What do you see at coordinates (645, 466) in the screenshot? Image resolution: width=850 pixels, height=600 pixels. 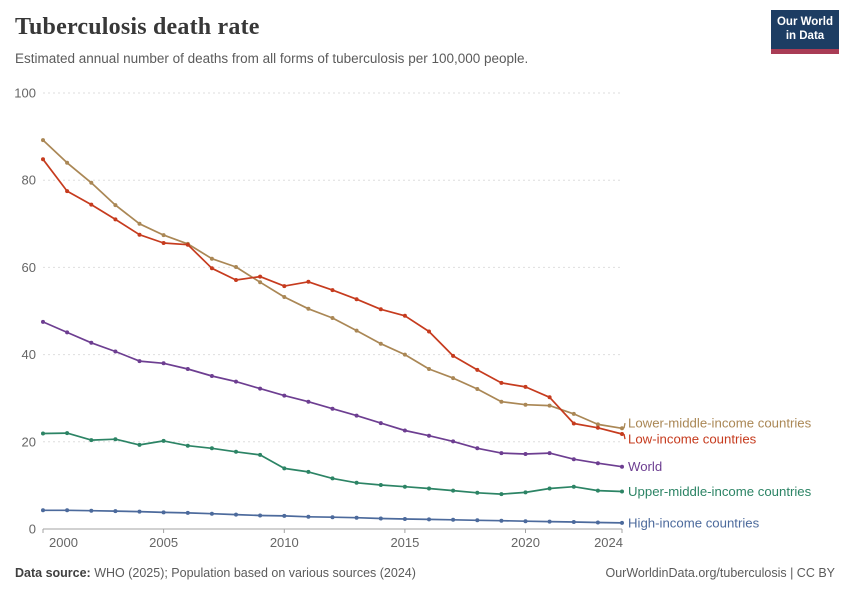 I see `legend-label-world: World` at bounding box center [645, 466].